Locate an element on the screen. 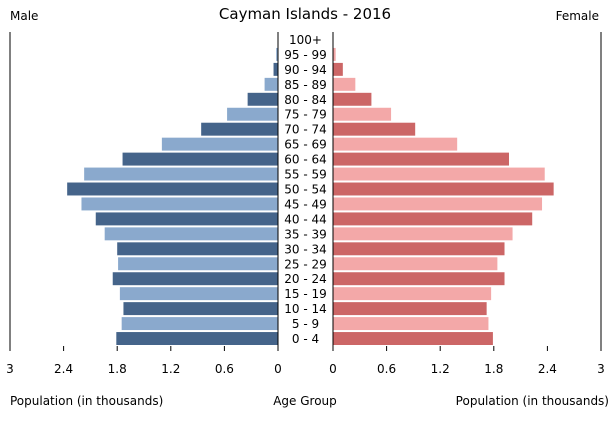  age-label-60-64: 60 - 64 is located at coordinates (305, 160).